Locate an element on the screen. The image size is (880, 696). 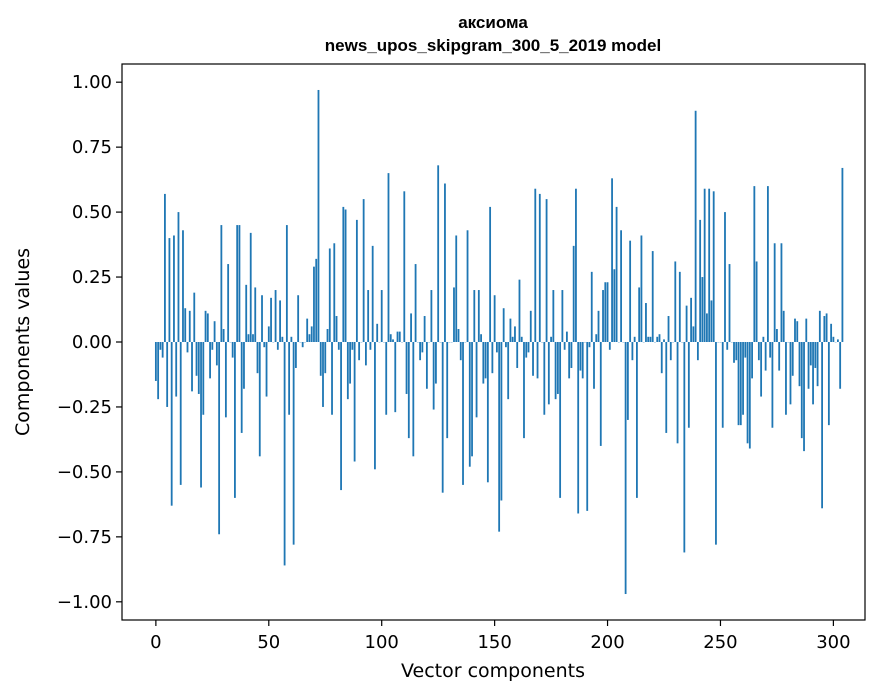
x-ticks-group: 0 50 100 150 200 250 300 is located at coordinates (500, 636).